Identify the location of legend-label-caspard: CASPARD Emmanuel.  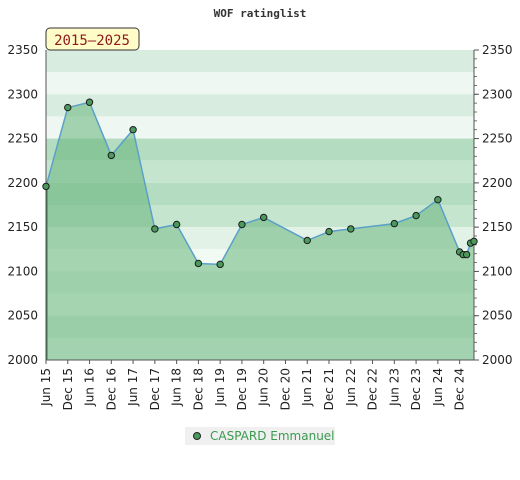
(272, 436).